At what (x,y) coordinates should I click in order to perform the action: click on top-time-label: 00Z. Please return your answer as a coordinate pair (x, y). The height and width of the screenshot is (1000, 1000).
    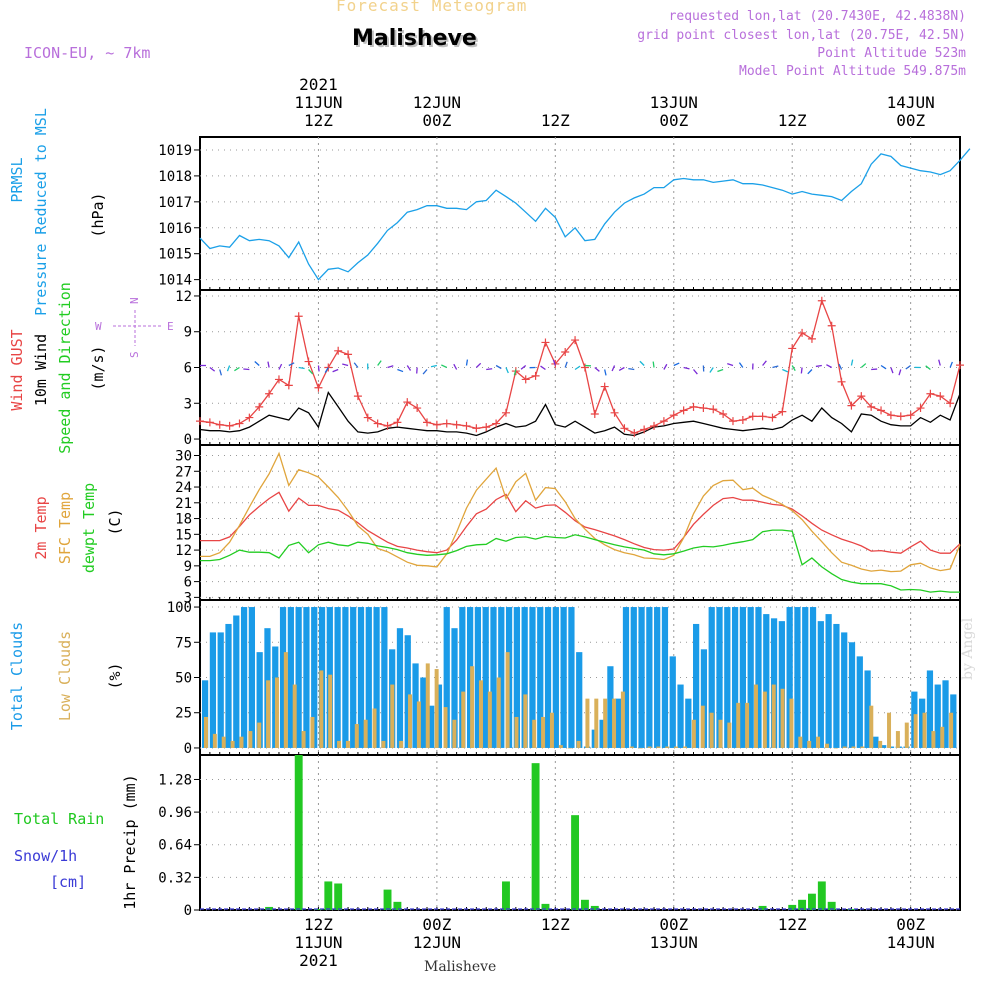
    Looking at the image, I should click on (910, 120).